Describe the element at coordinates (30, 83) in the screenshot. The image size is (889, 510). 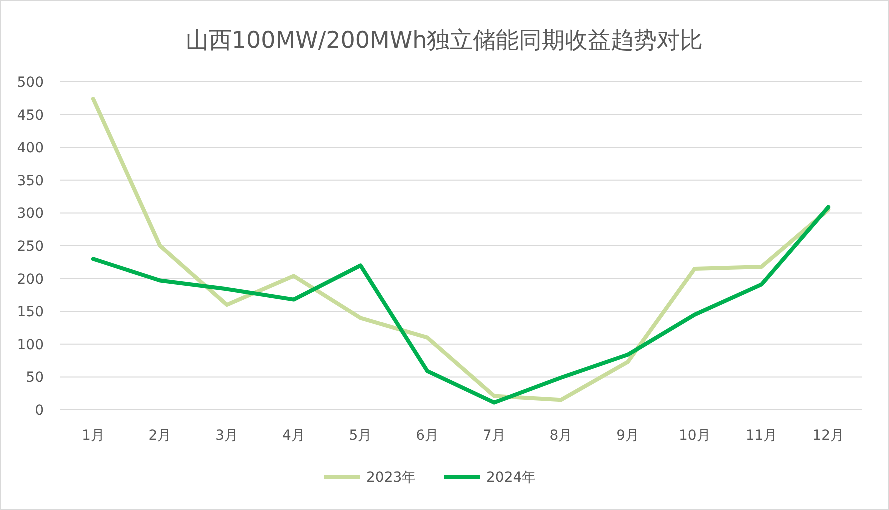
I see `y-tick-label: 500` at that location.